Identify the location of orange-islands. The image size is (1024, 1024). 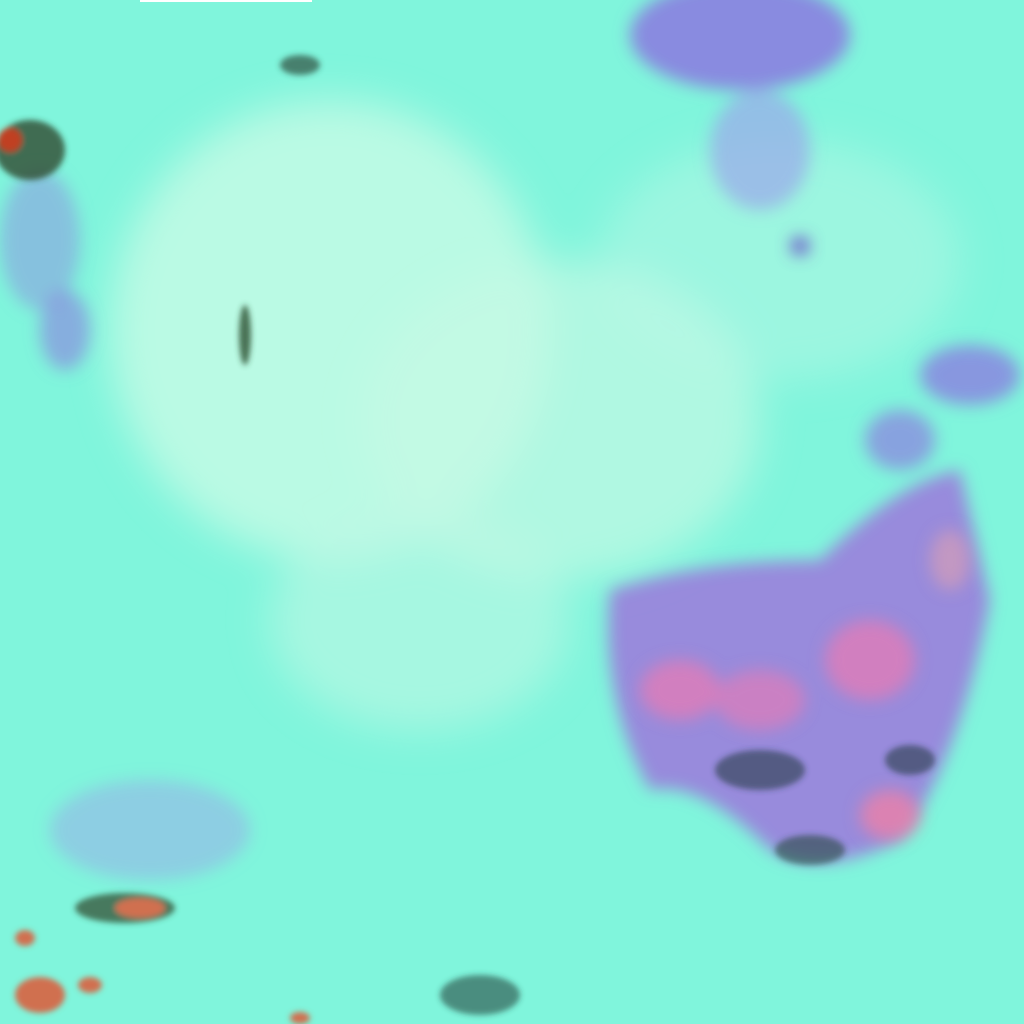
(162, 958).